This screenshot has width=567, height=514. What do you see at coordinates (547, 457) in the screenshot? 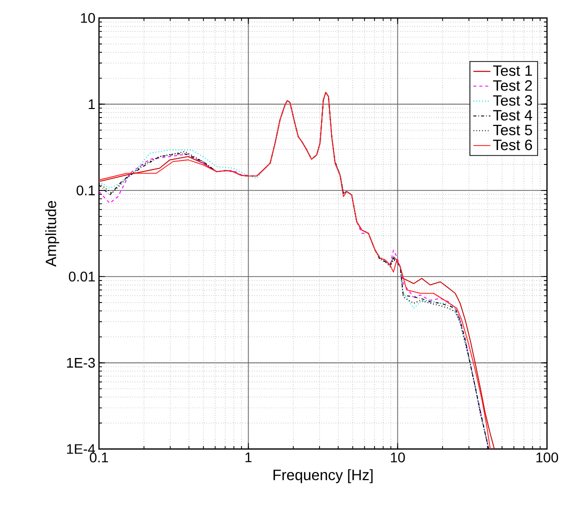
I see `x-tick-label: 100` at bounding box center [547, 457].